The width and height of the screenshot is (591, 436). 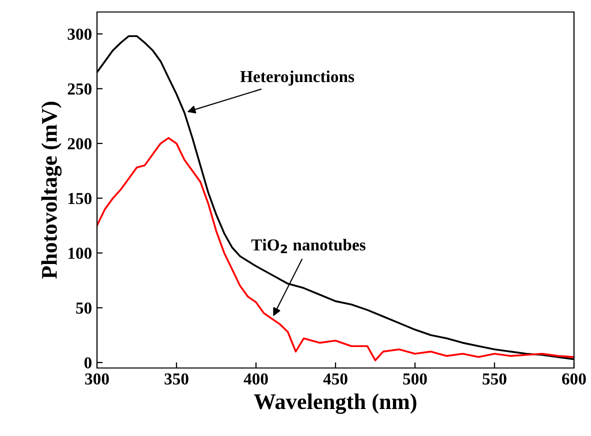 What do you see at coordinates (80, 144) in the screenshot?
I see `y-tick-label: 200` at bounding box center [80, 144].